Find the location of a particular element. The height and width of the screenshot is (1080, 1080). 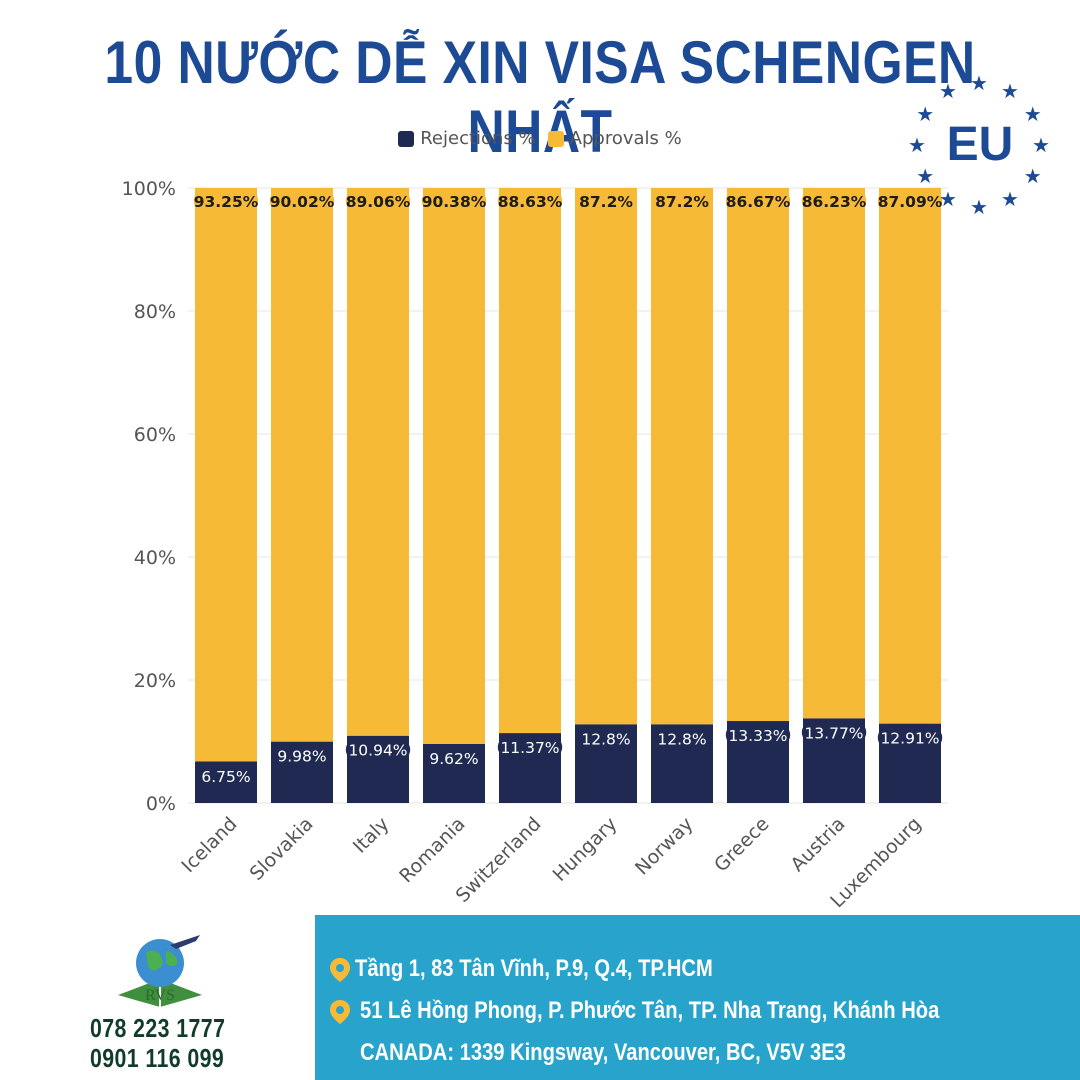

data-label-approvals: 93.25% is located at coordinates (226, 202).